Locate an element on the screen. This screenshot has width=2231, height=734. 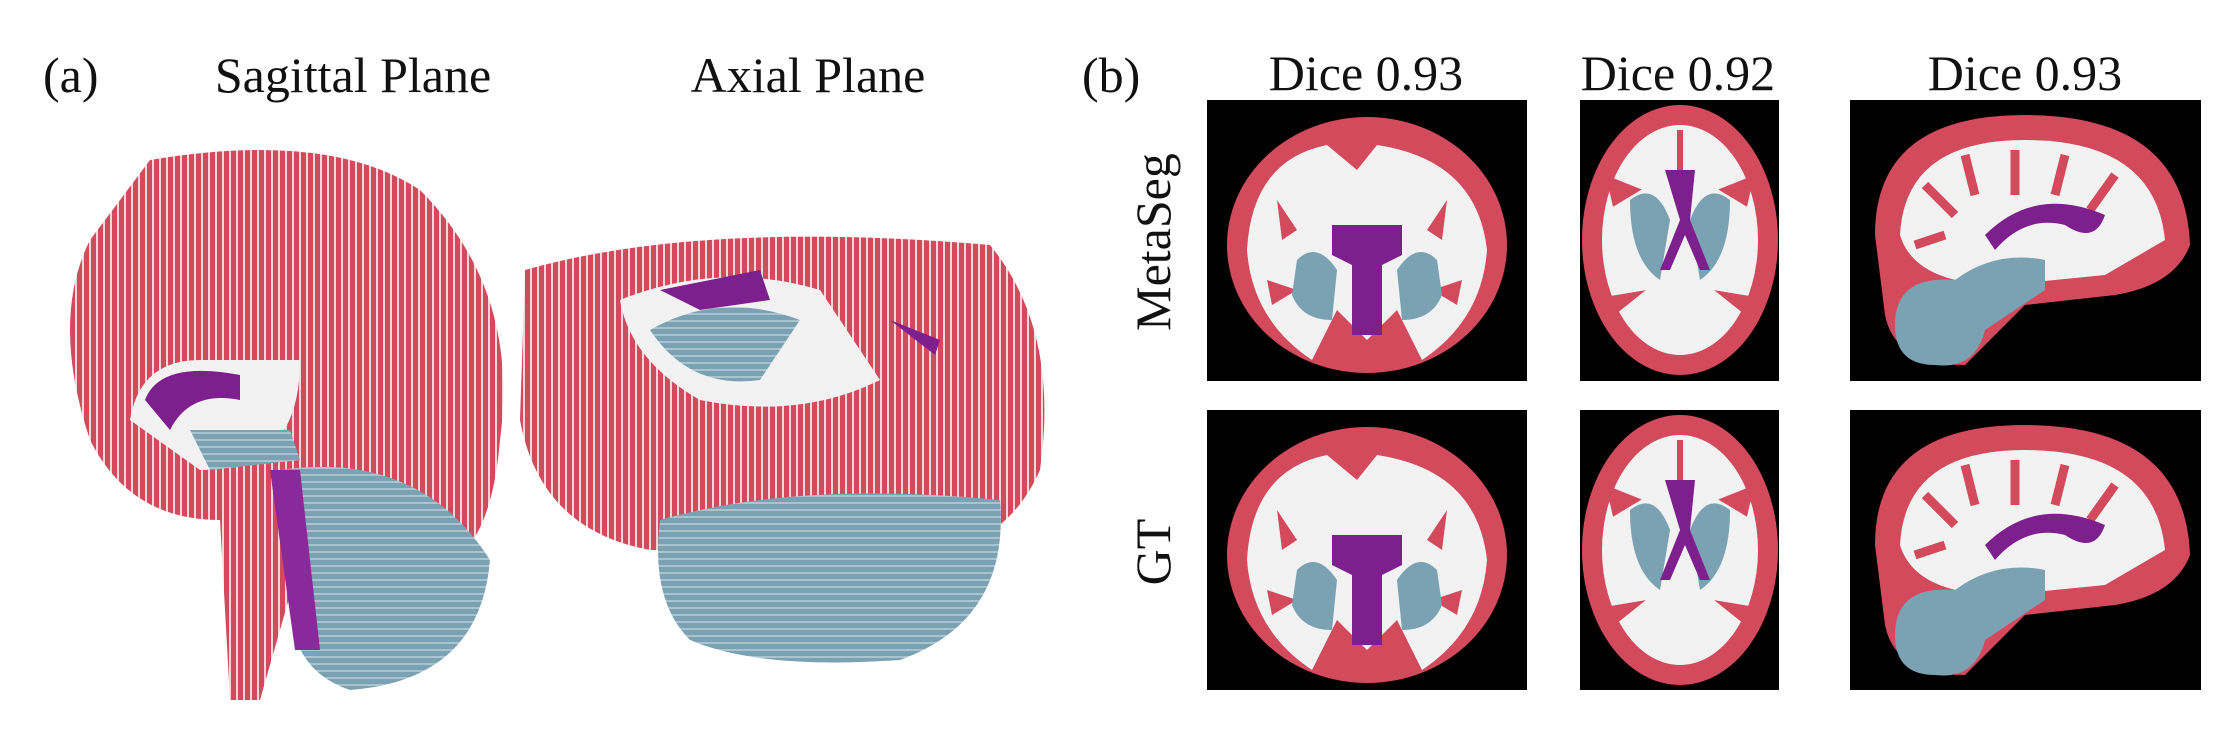
panel-label: (a) is located at coordinates (71, 75).